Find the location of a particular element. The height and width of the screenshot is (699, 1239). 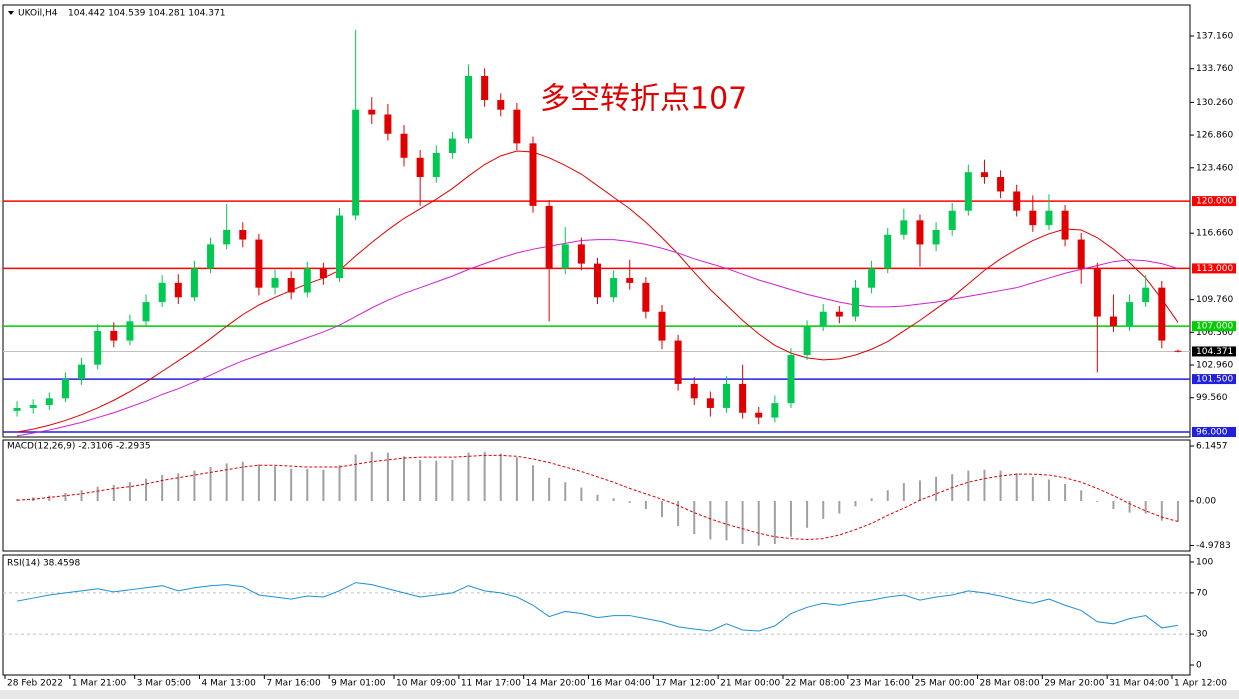

rsi-title: RSI(14) 38.4598 is located at coordinates (43, 564).